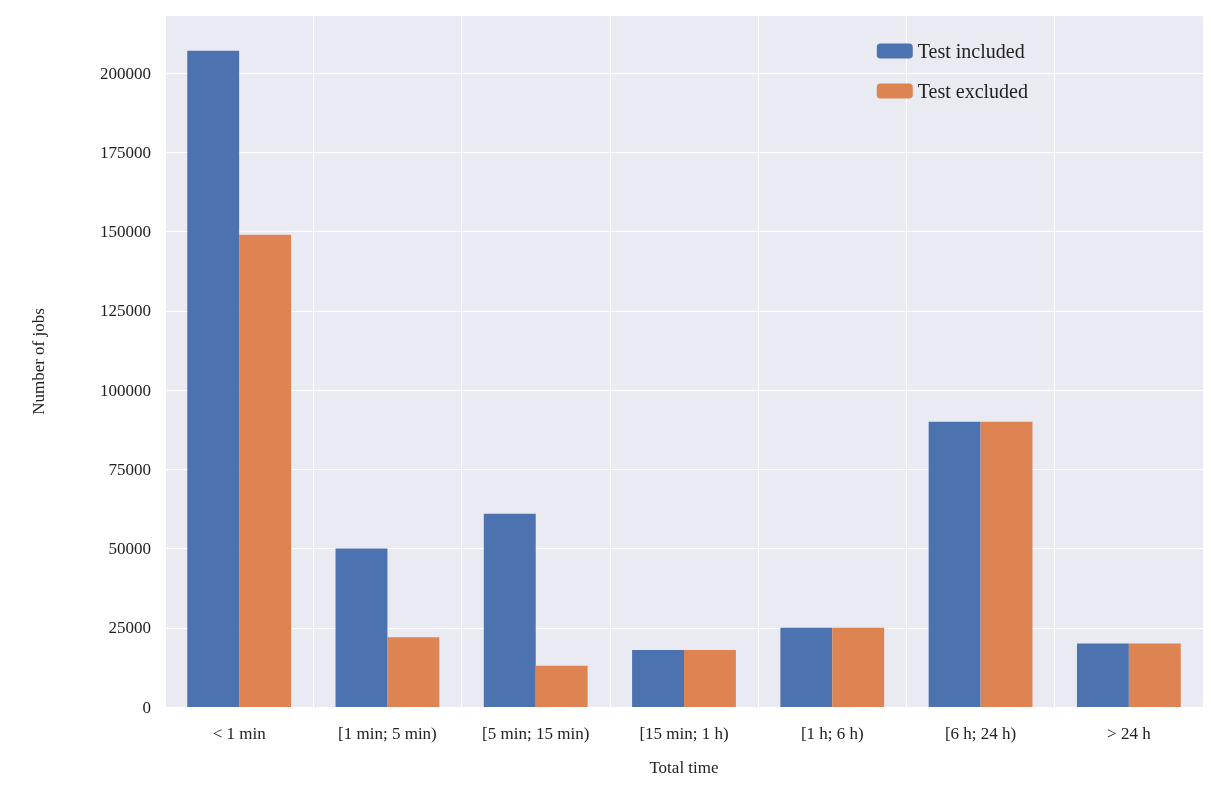 The height and width of the screenshot is (789, 1211). Describe the element at coordinates (129, 628) in the screenshot. I see `y-tick-label: 25000` at that location.